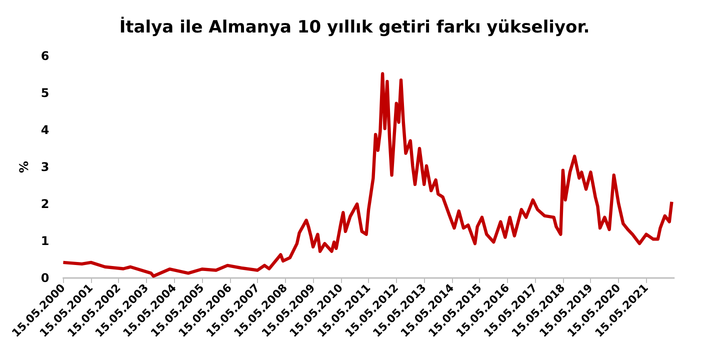  I want to click on y-tick-label: 5, so click(45, 93).